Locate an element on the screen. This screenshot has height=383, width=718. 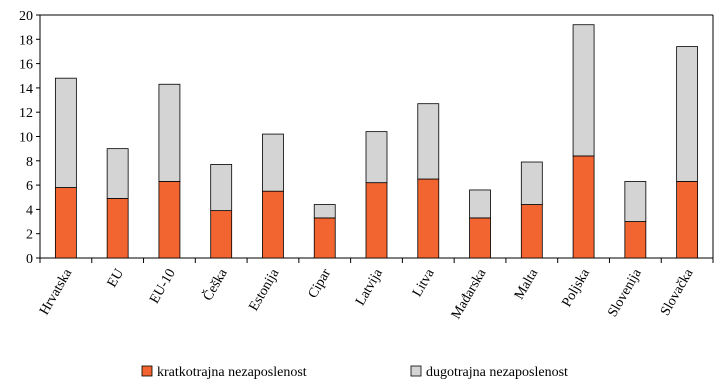
x-tick-label: Malta is located at coordinates (527, 284).